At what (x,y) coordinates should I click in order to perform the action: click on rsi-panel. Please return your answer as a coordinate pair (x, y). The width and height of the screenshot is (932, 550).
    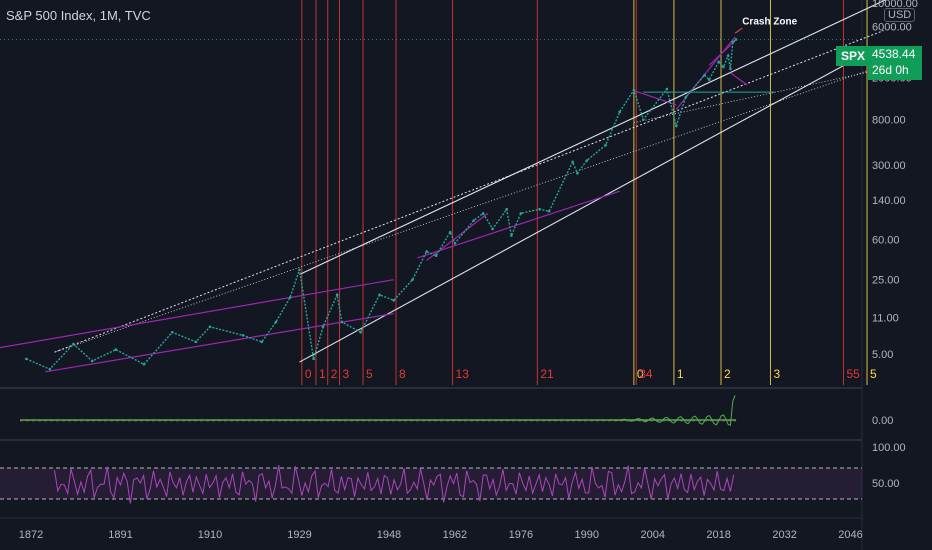
    Looking at the image, I should click on (431, 484).